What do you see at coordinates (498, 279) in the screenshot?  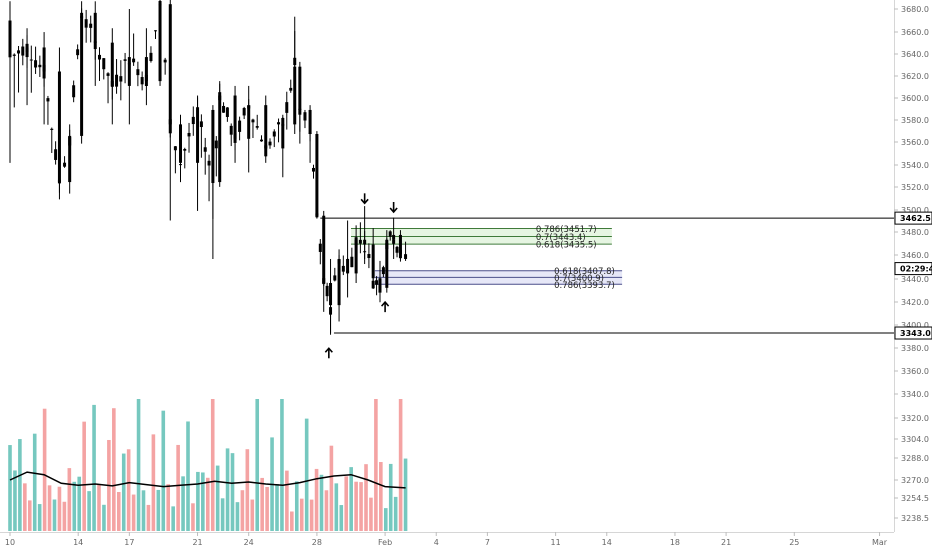 I see `fib-retracement-lower: 0.618(3407.8) 0.7(3400.9) 0.786(3393.7)` at bounding box center [498, 279].